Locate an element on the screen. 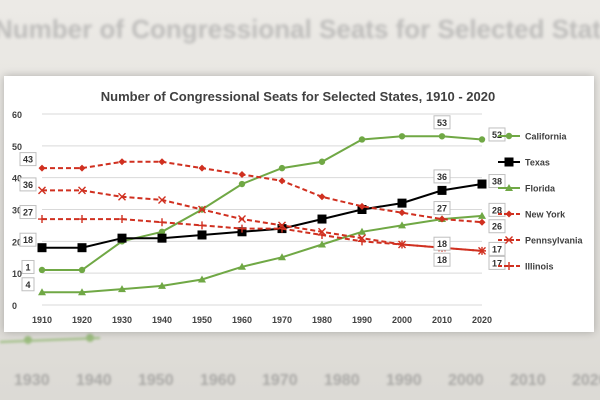 Image resolution: width=600 pixels, height=400 pixels. data-label: 1 is located at coordinates (27, 267).